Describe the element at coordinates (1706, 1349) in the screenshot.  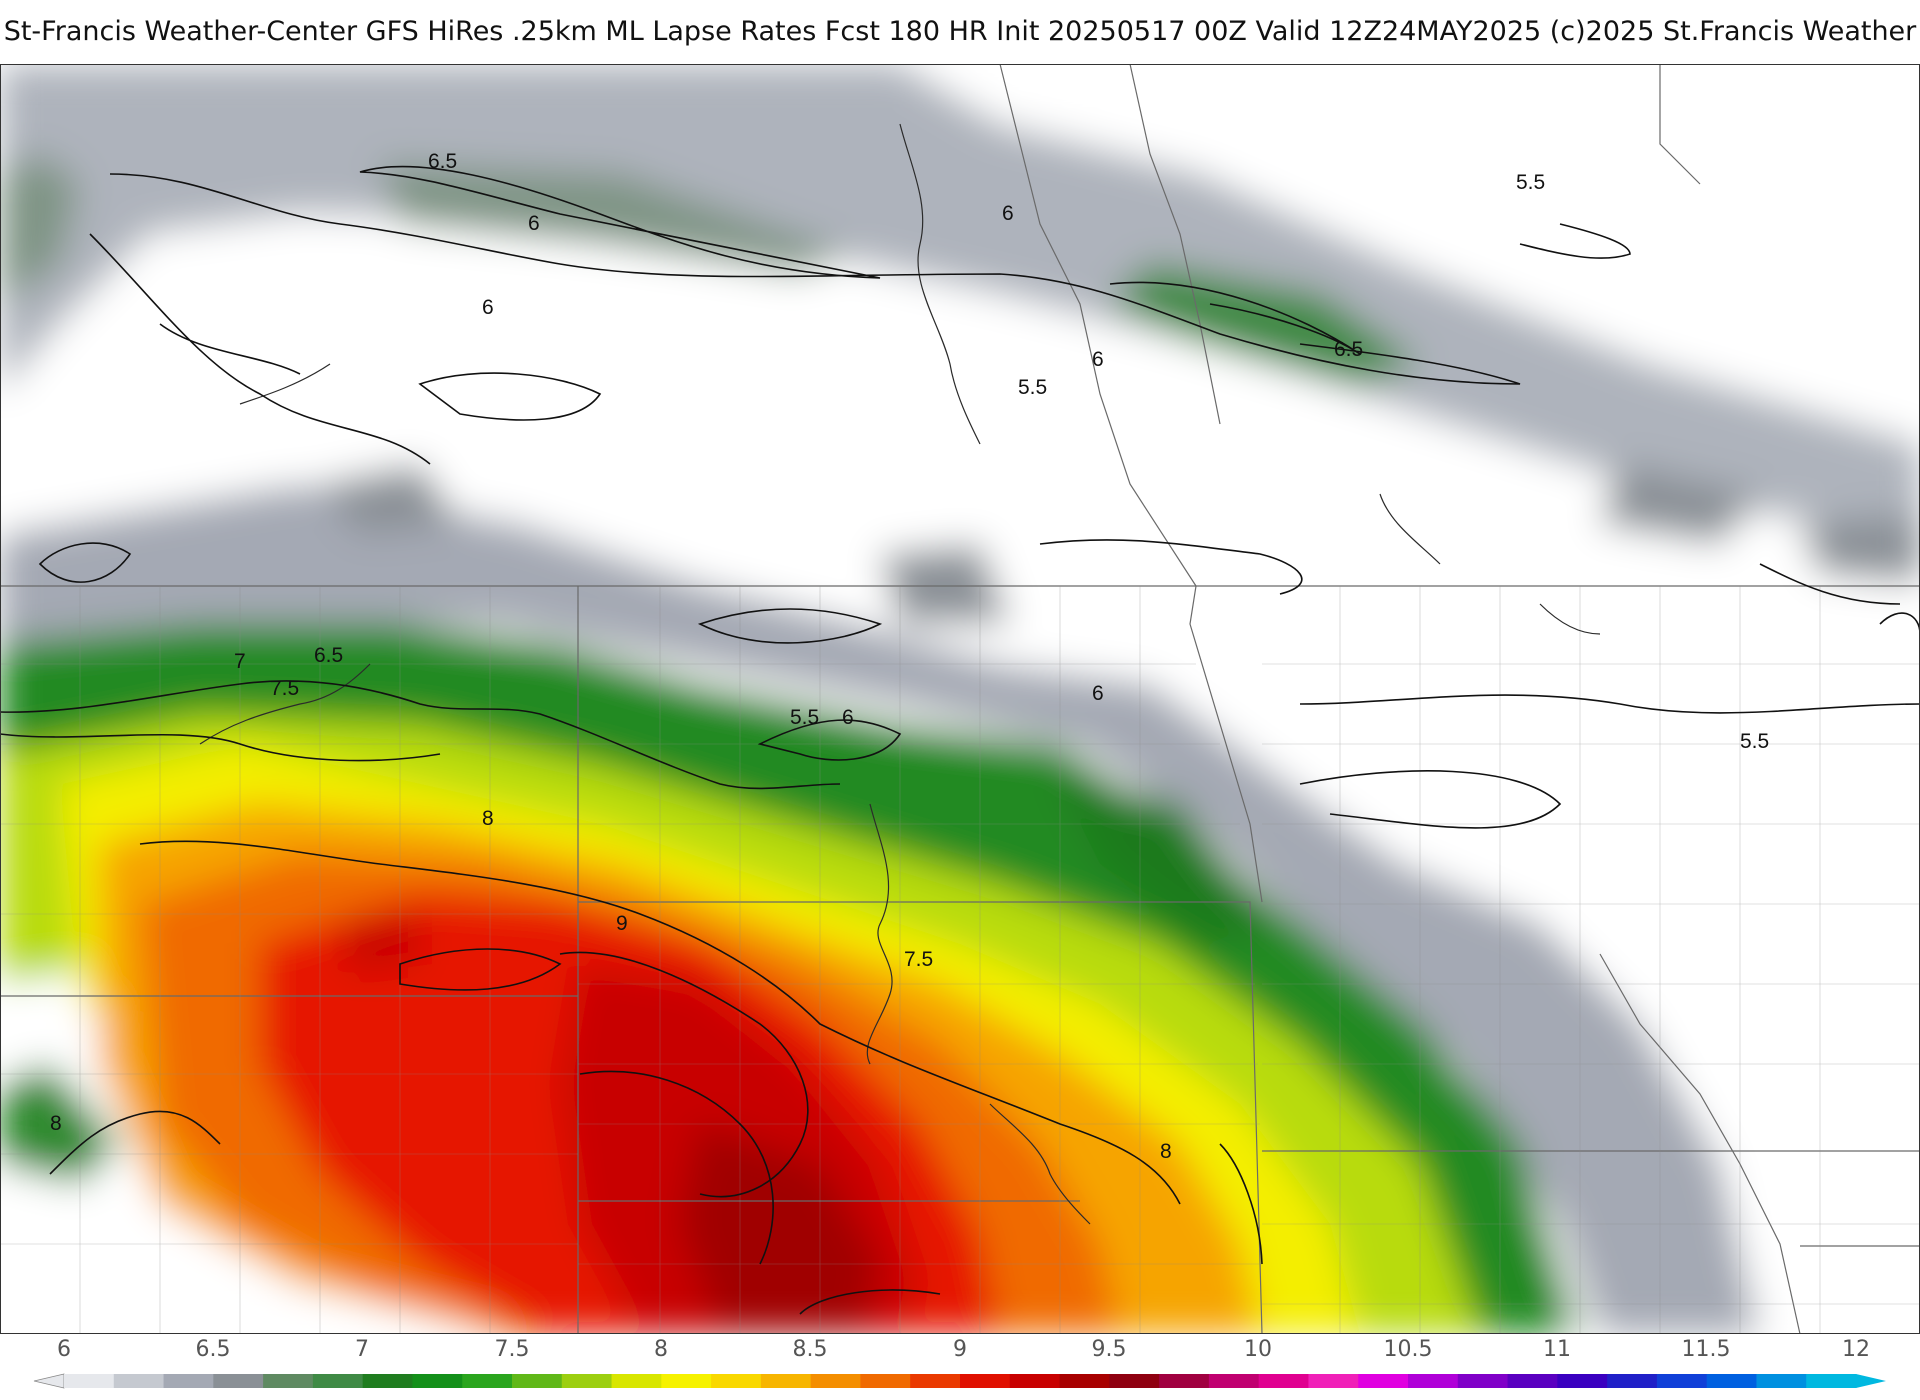
I see `colorbar-tick: 11.5` at that location.